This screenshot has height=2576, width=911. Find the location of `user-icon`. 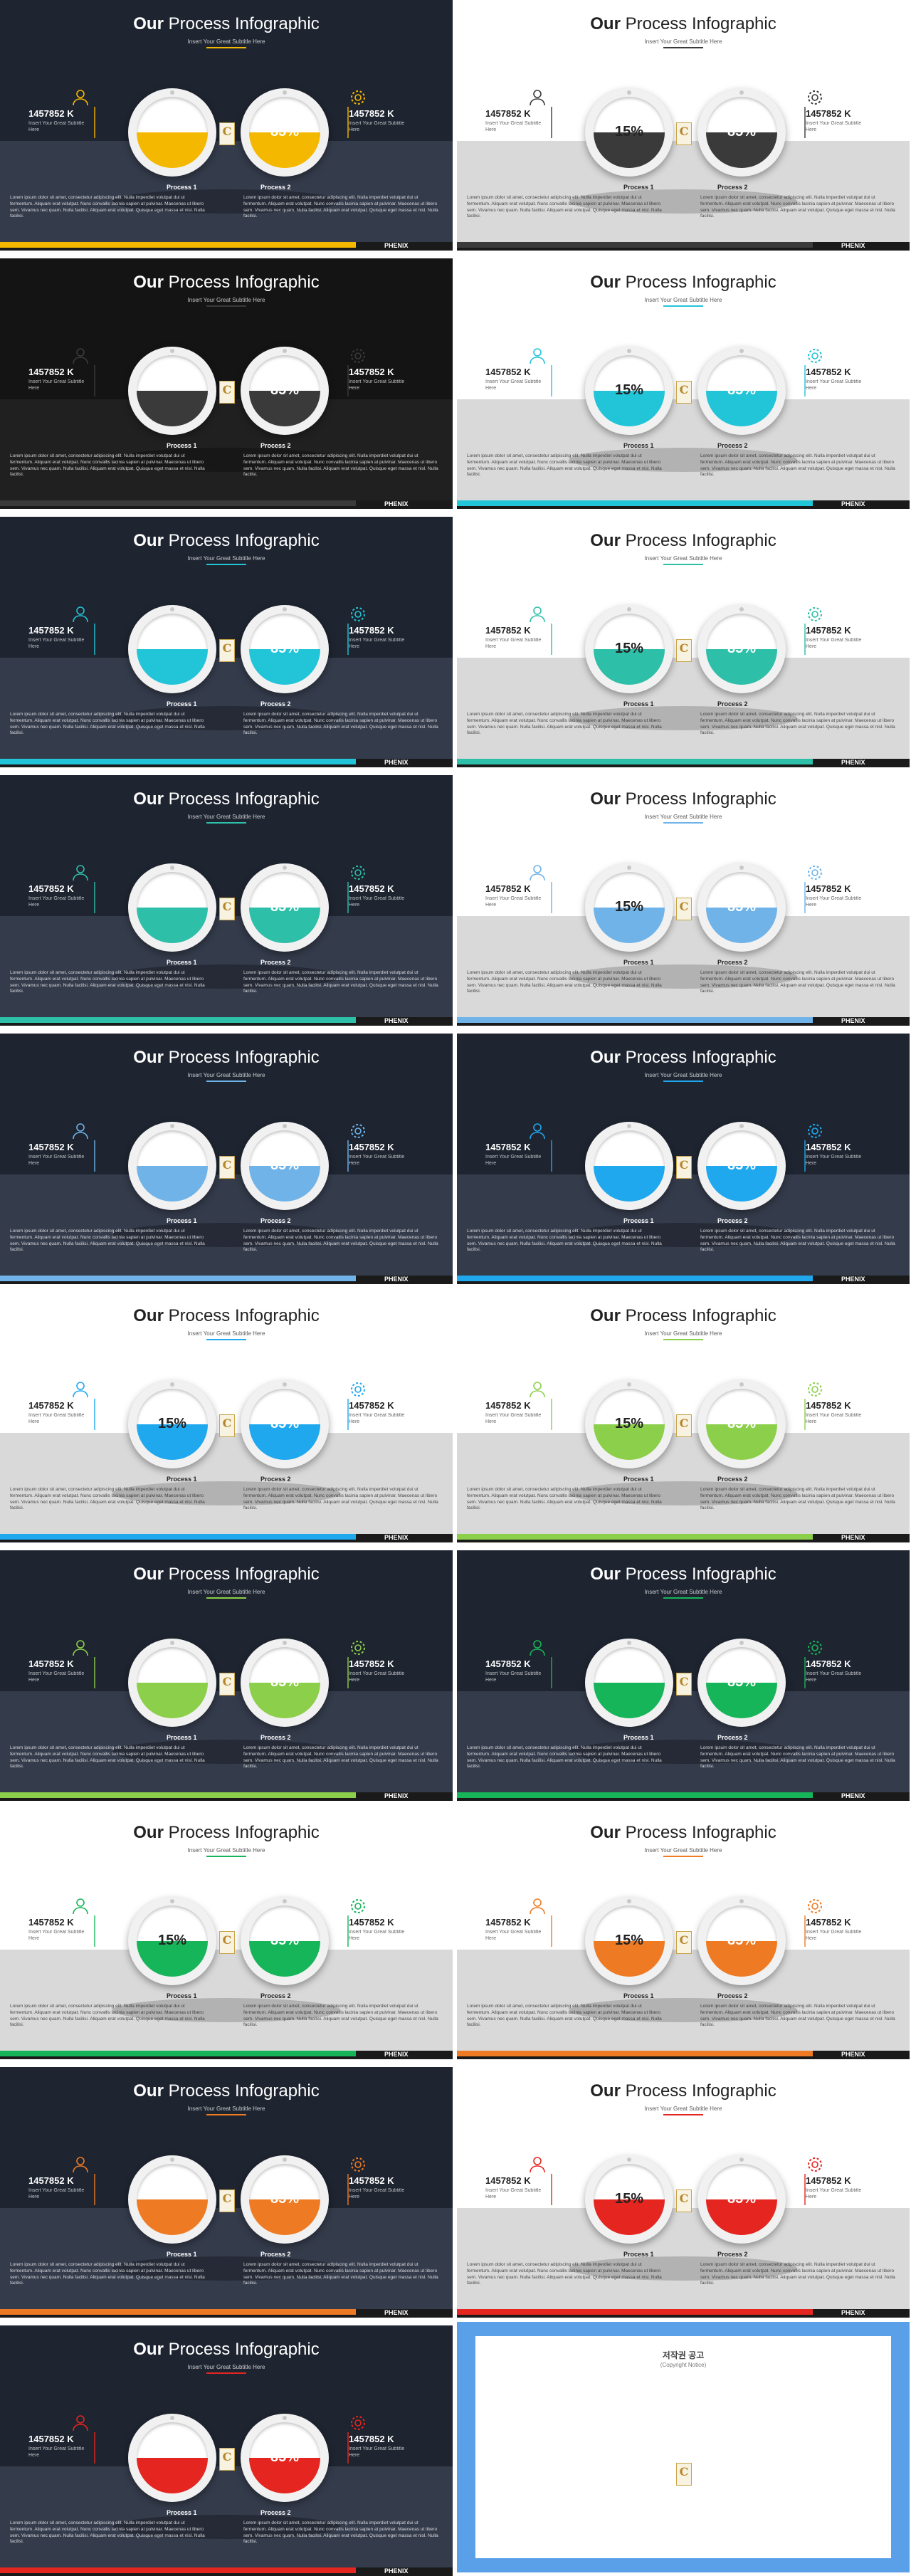

user-icon is located at coordinates (537, 2165).